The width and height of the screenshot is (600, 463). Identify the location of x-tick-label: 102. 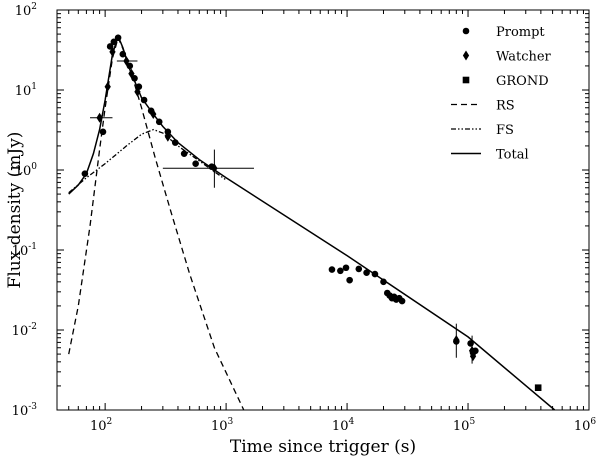
(101, 425).